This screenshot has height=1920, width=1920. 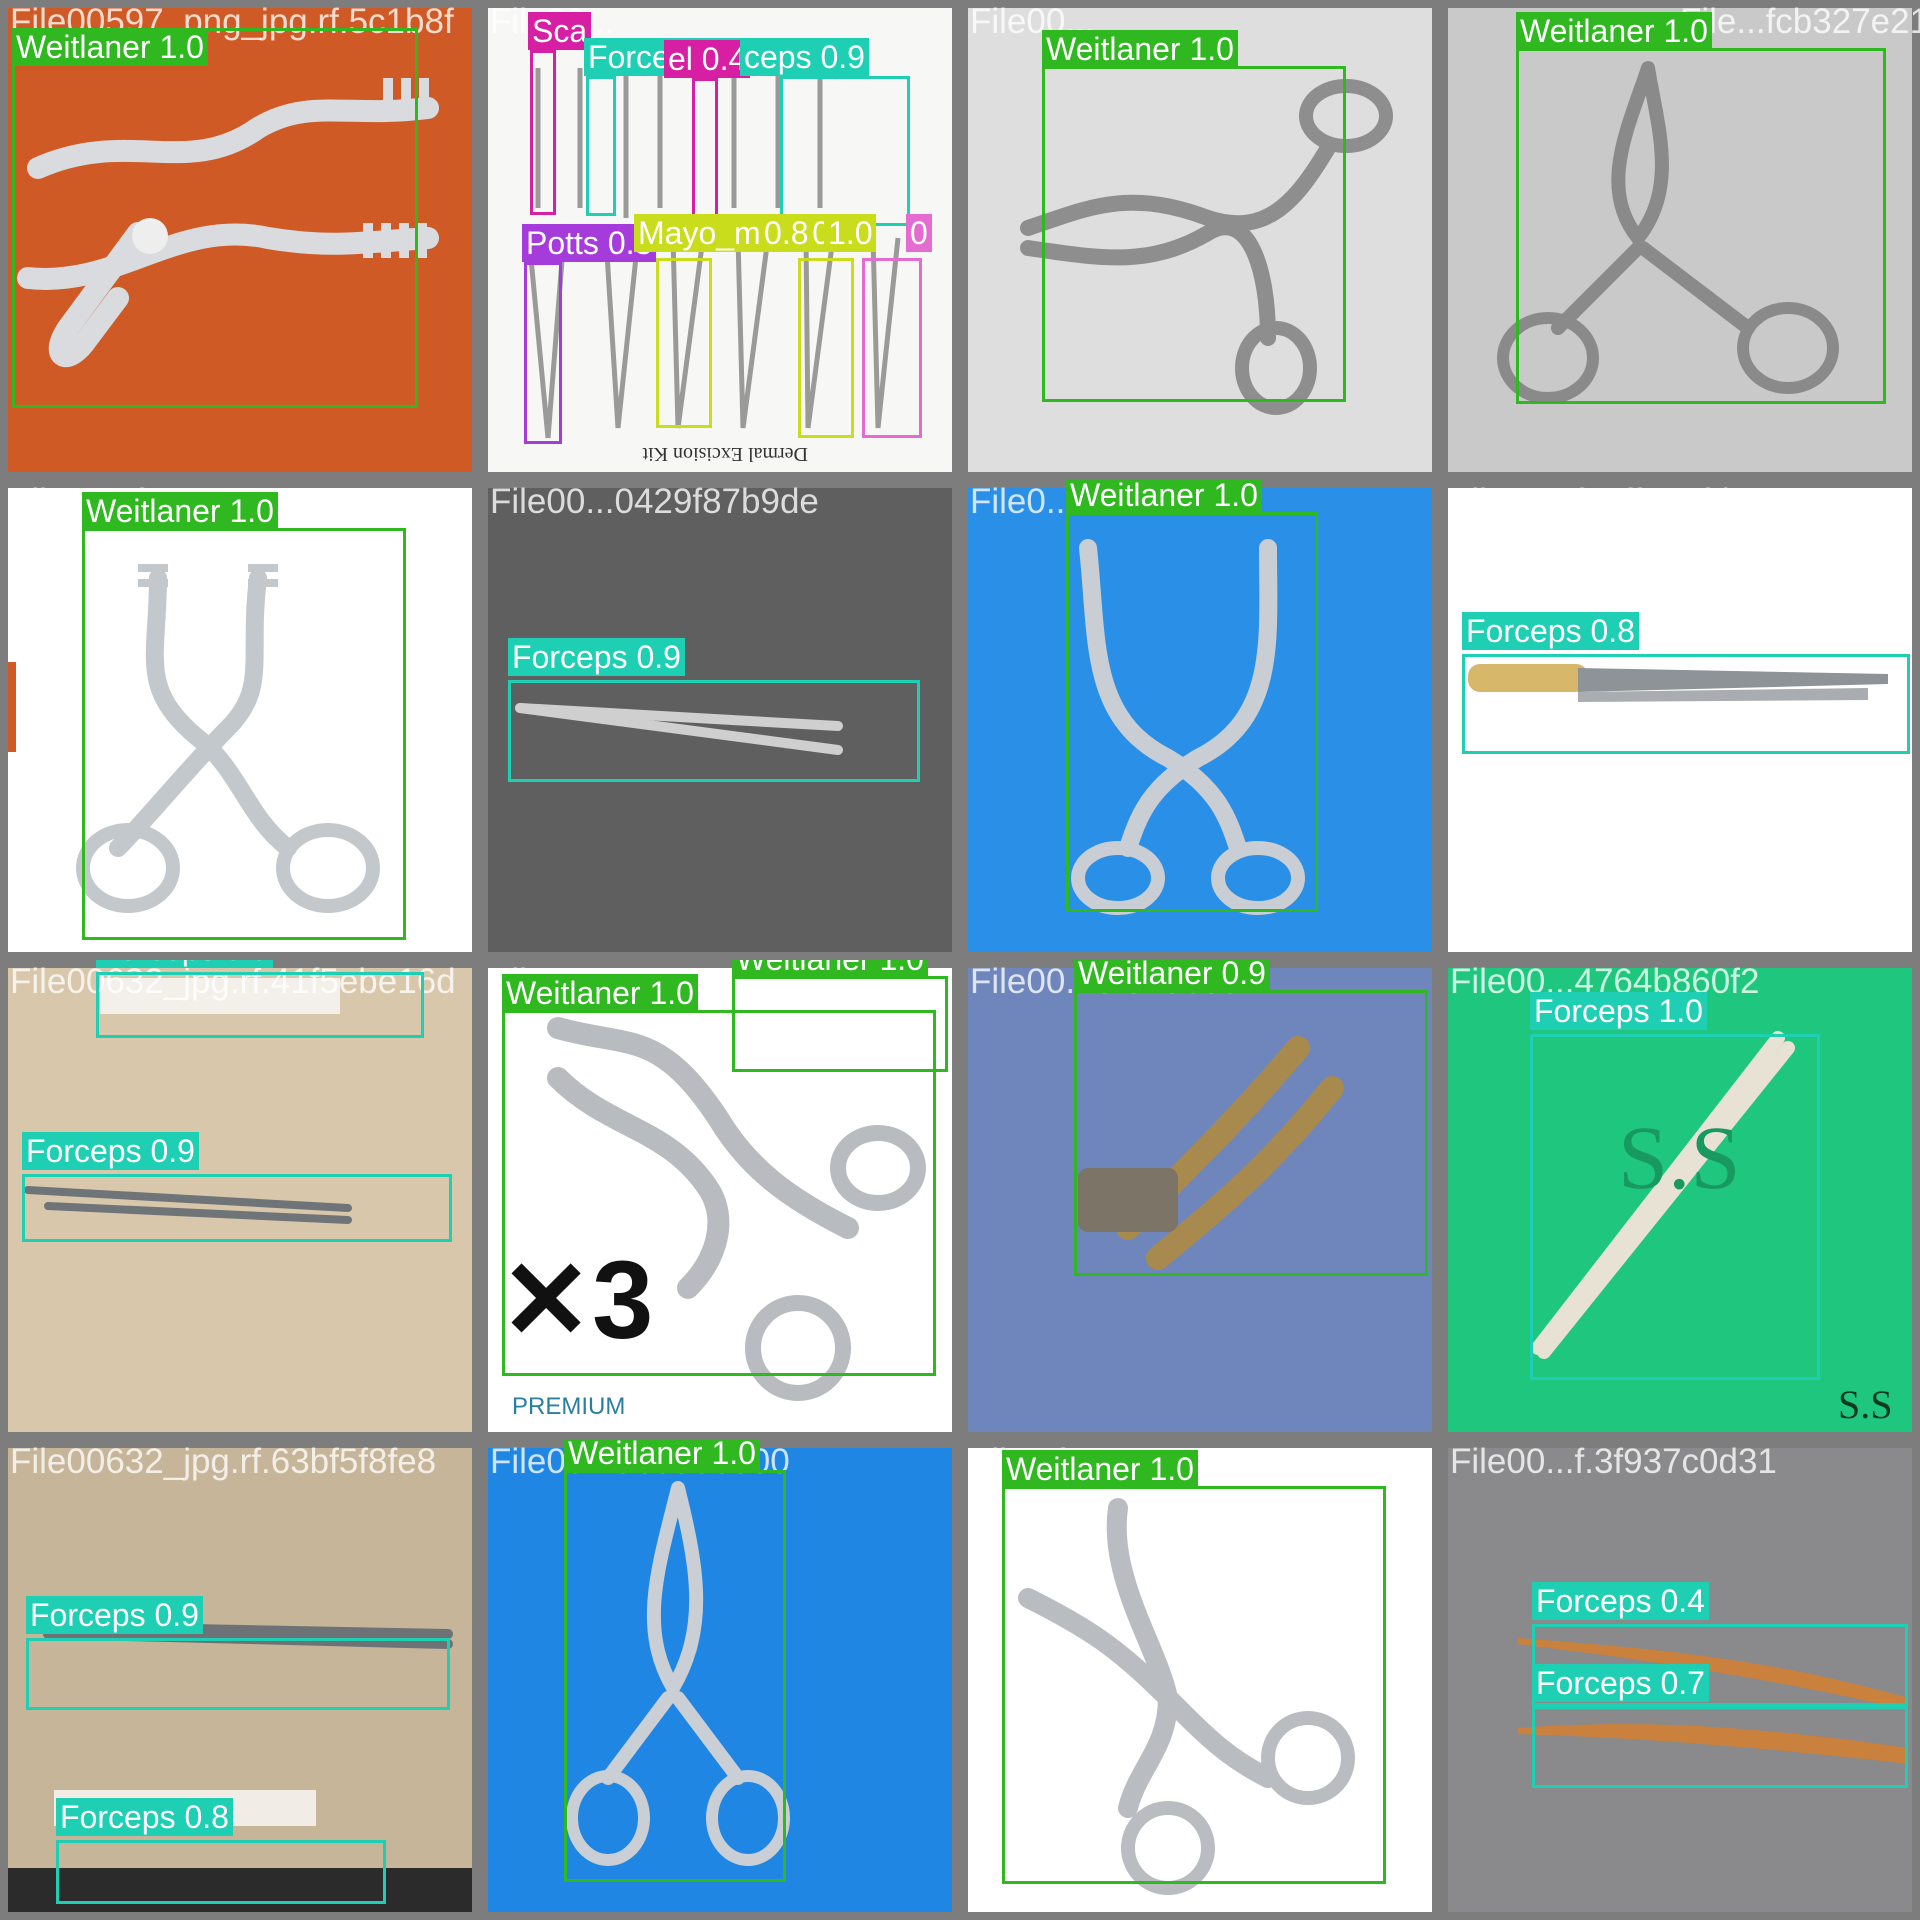 What do you see at coordinates (747, 233) in the screenshot?
I see `detection-label: Mayo_metz 0.7` at bounding box center [747, 233].